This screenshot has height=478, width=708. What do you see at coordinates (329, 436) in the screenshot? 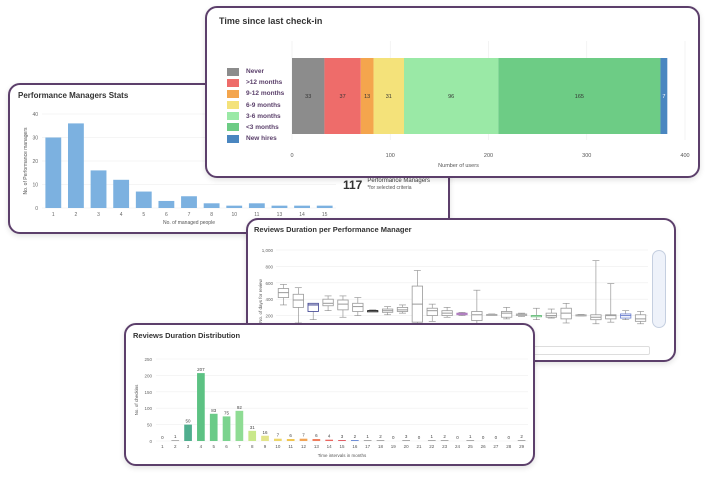
I see `data-label: 4` at bounding box center [329, 436].